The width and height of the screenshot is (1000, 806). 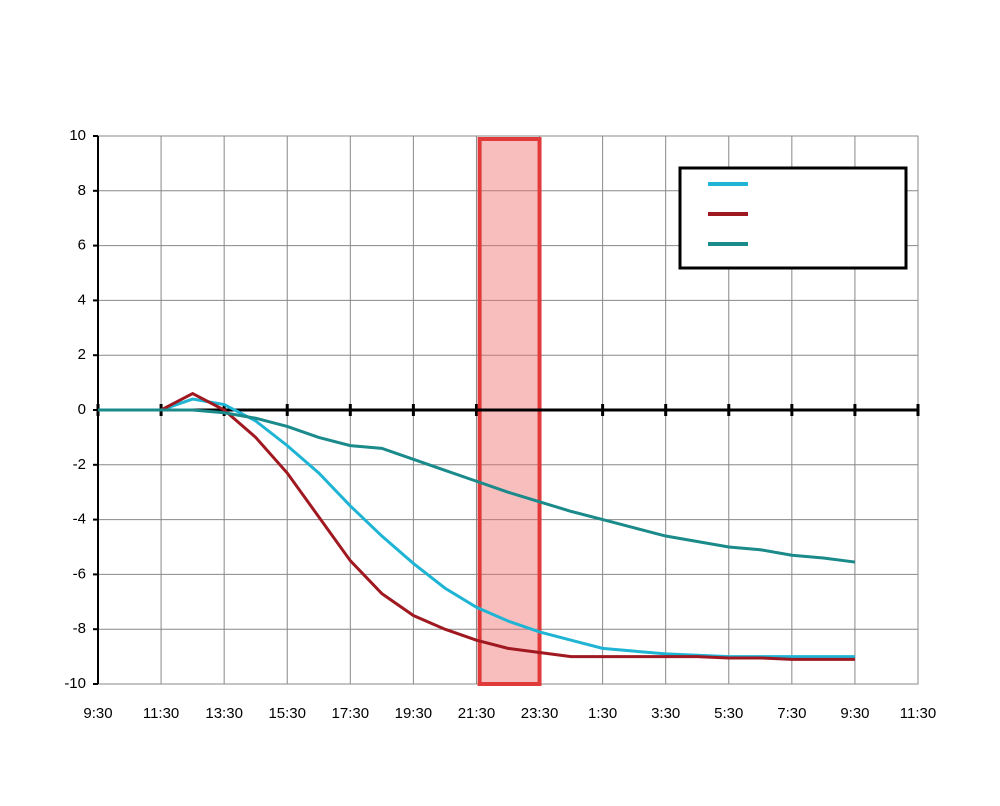 What do you see at coordinates (82, 299) in the screenshot?
I see `y-tick-label: 4` at bounding box center [82, 299].